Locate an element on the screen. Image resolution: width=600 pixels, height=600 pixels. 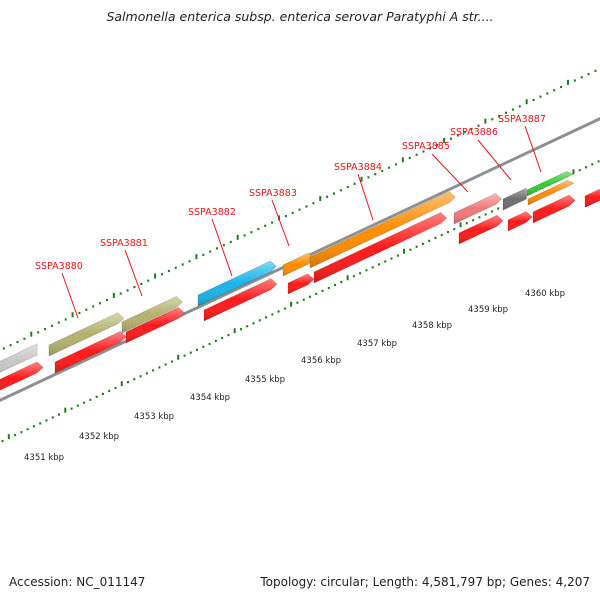
scale-label: 4359 kbp is located at coordinates (488, 310).